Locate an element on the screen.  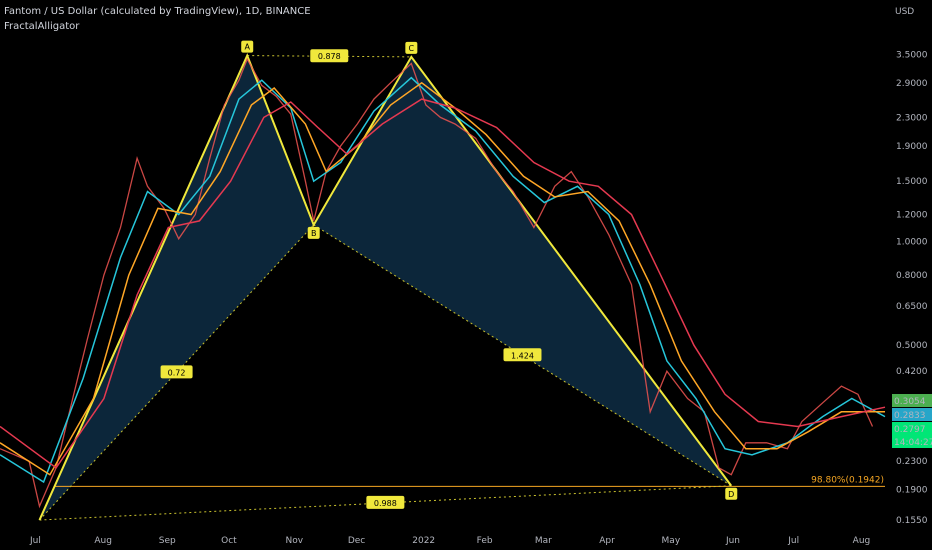
x-tick-11: Jun is located at coordinates (732, 541).